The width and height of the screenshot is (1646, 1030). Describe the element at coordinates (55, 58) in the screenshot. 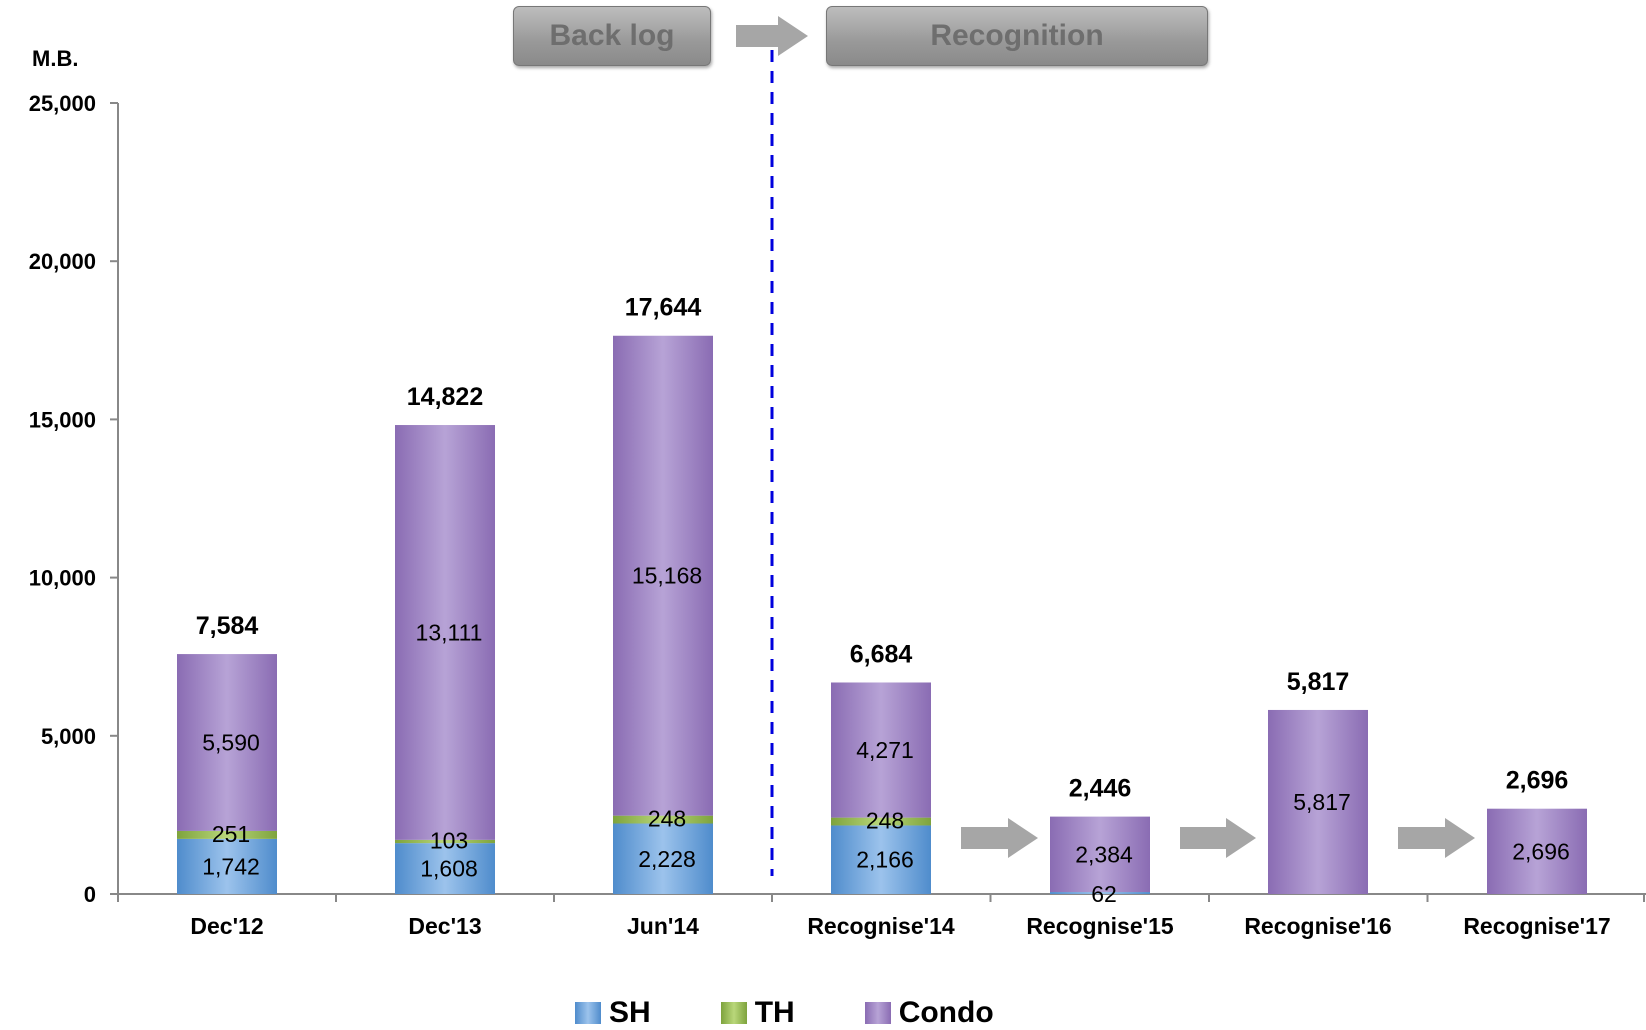

I see `y-unit-label: M.B.` at that location.